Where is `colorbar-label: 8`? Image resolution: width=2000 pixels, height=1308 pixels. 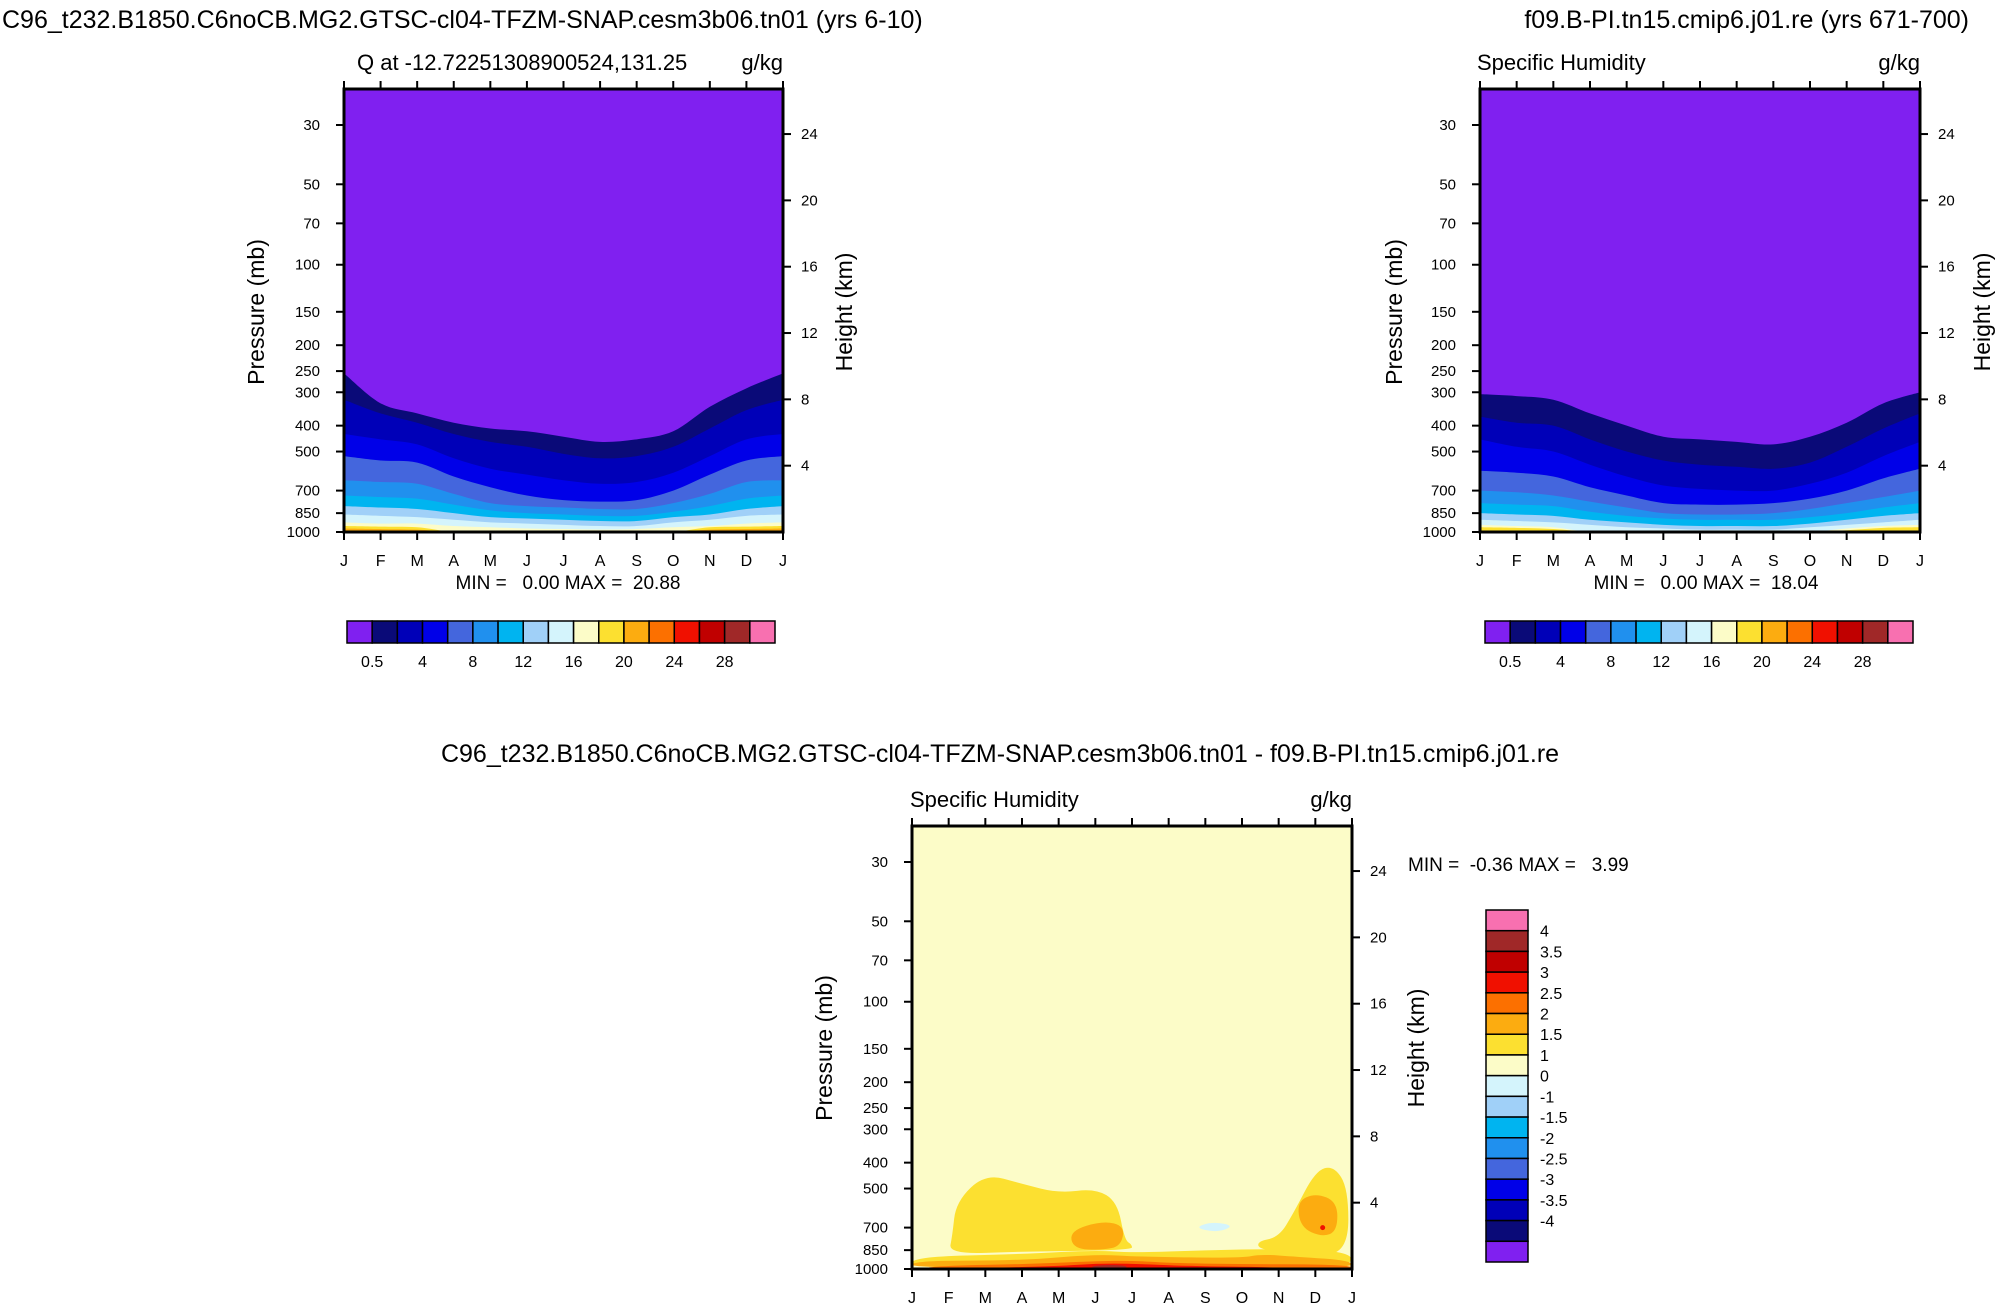
colorbar-label: 8 is located at coordinates (1610, 662).